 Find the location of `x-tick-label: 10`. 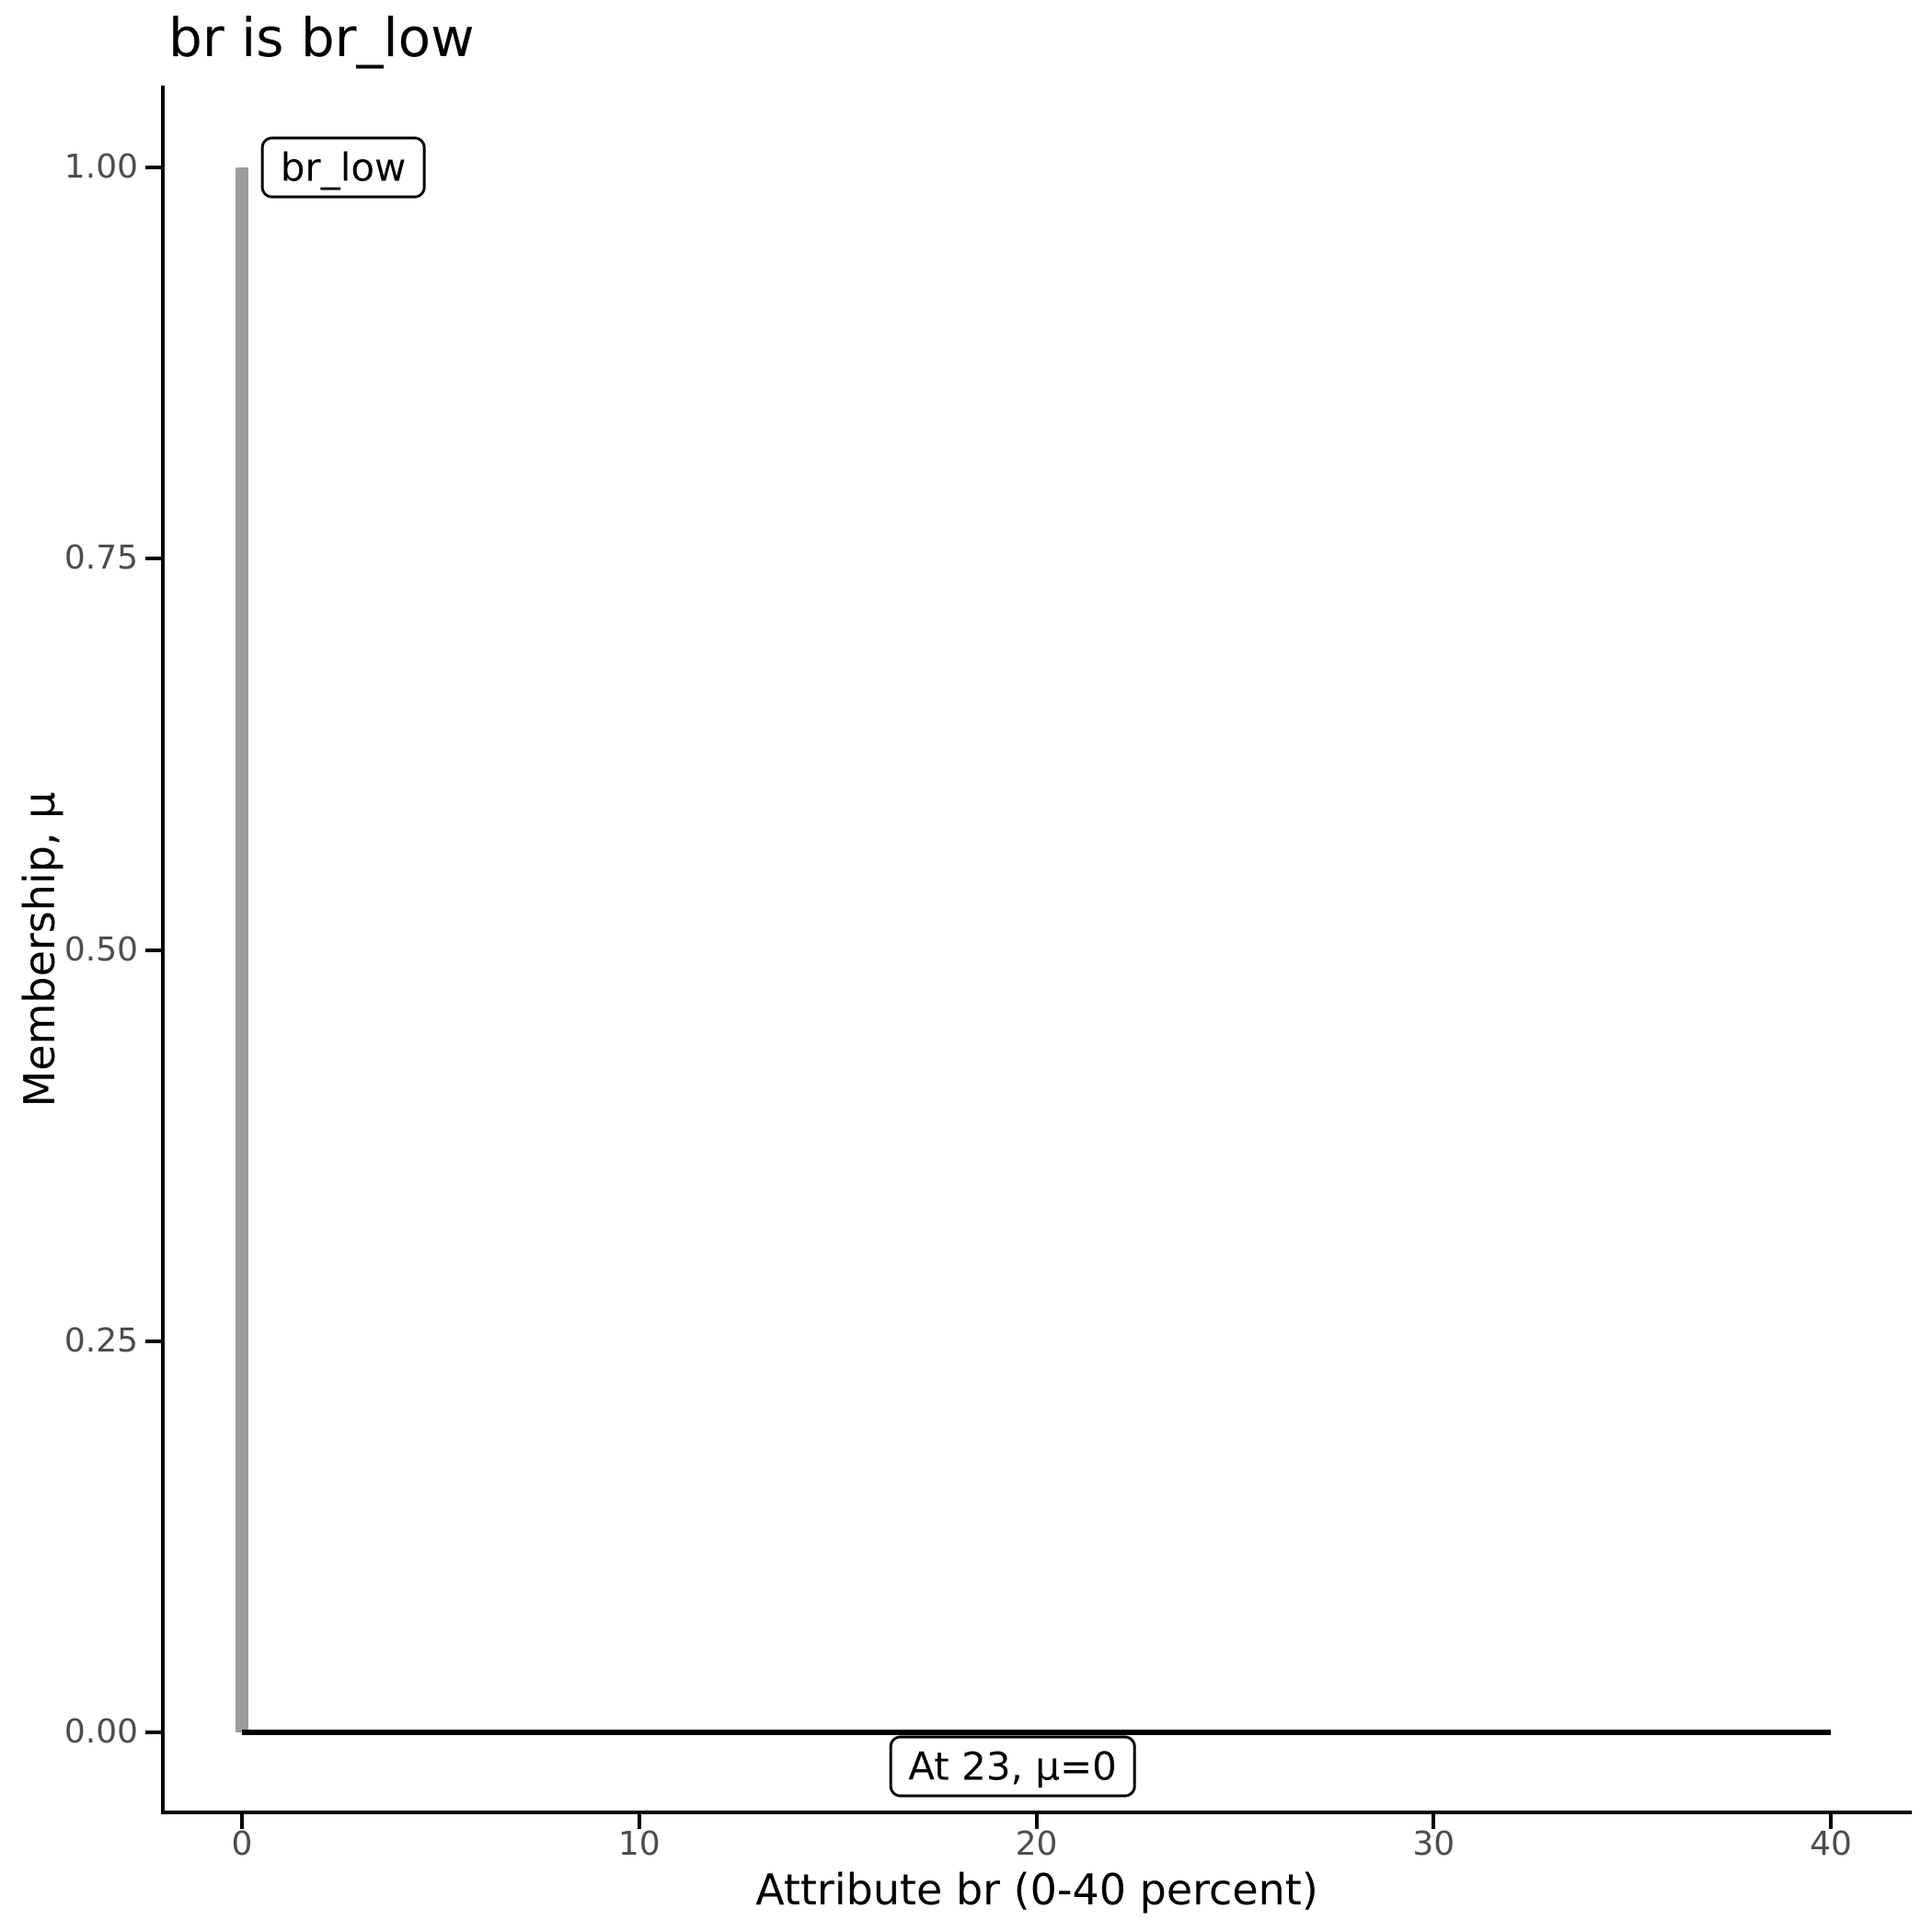

x-tick-label: 10 is located at coordinates (639, 1844).